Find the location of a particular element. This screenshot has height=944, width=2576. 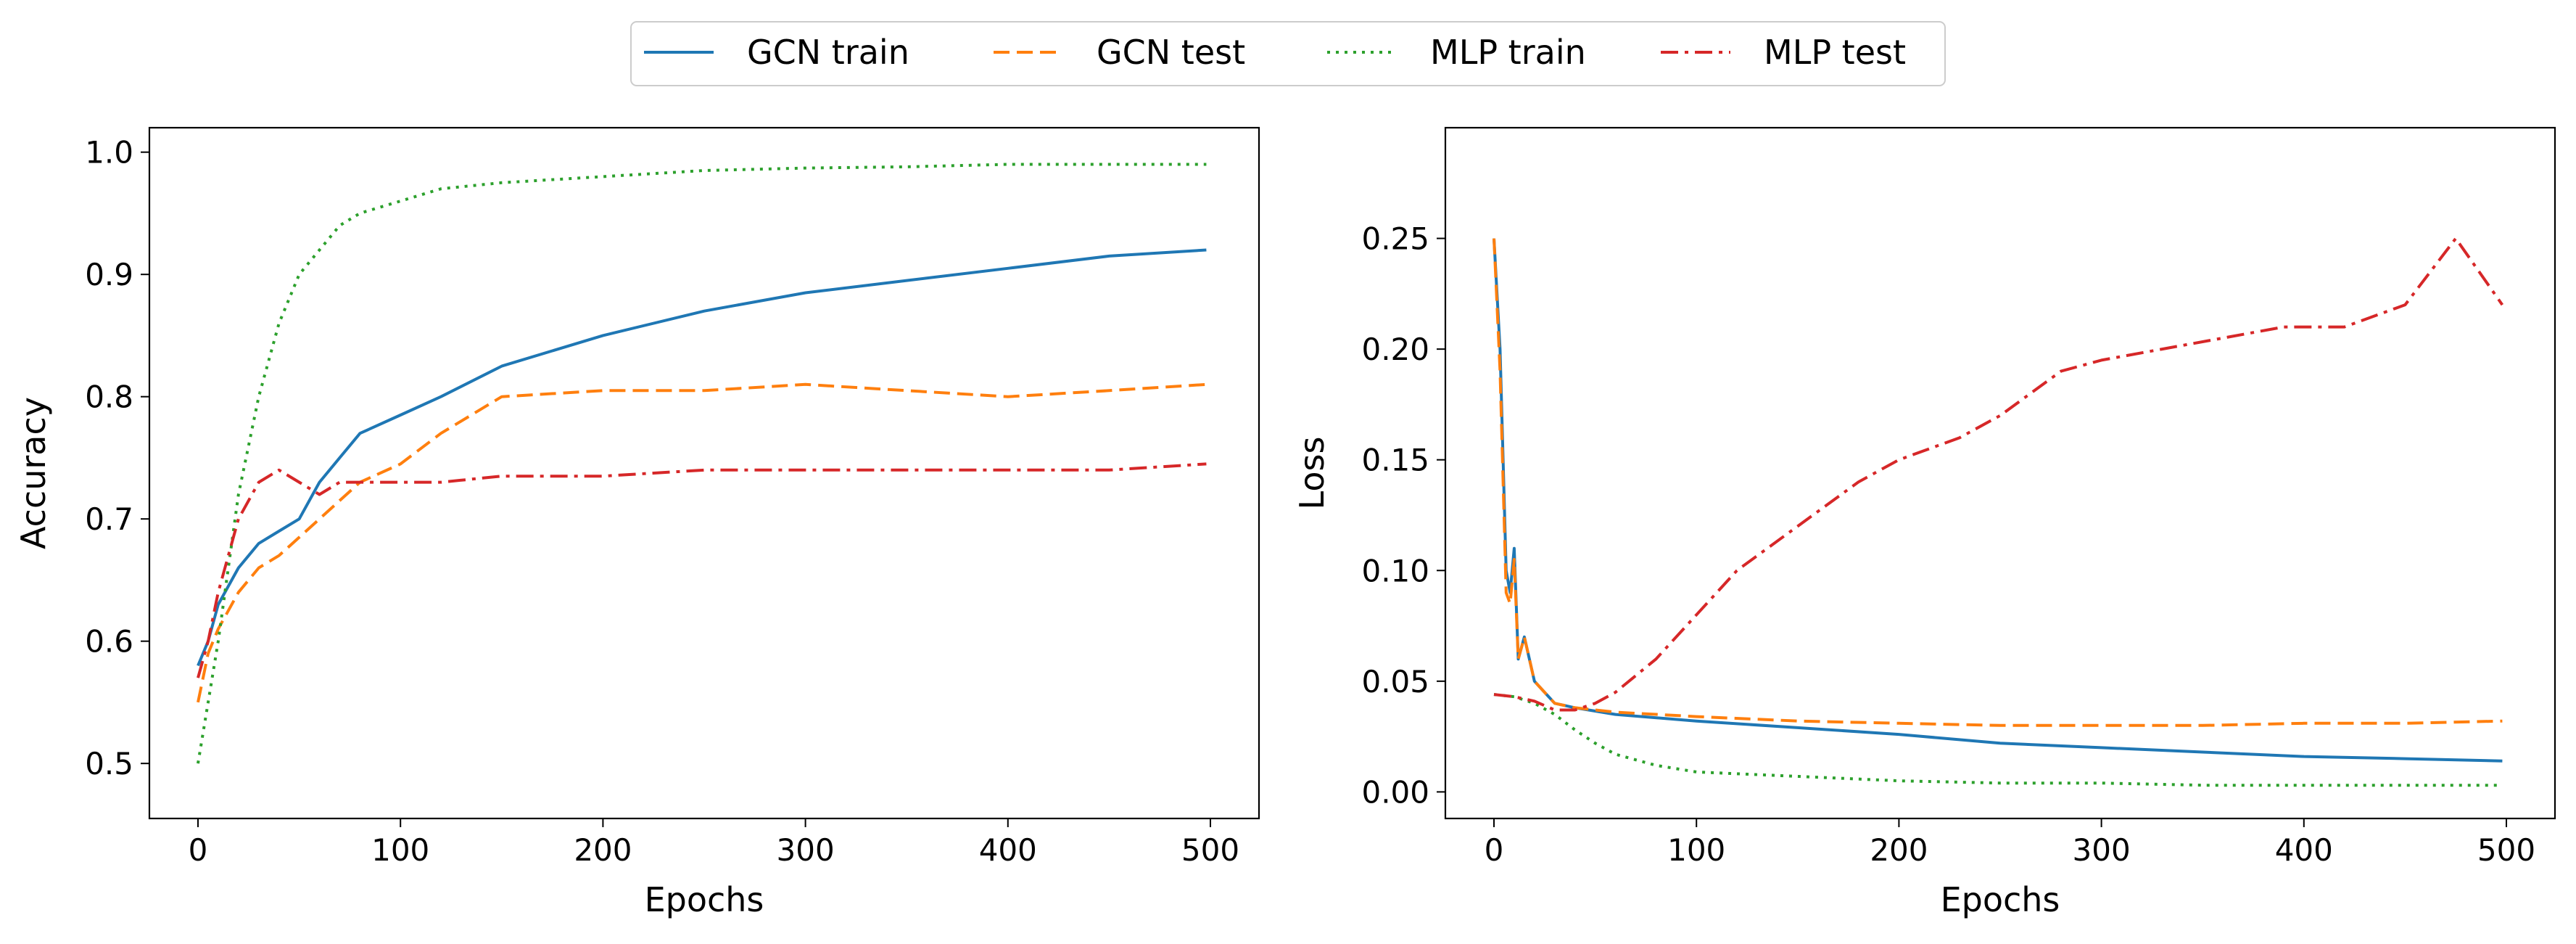

y-tick-label: 0.7 is located at coordinates (109, 519).